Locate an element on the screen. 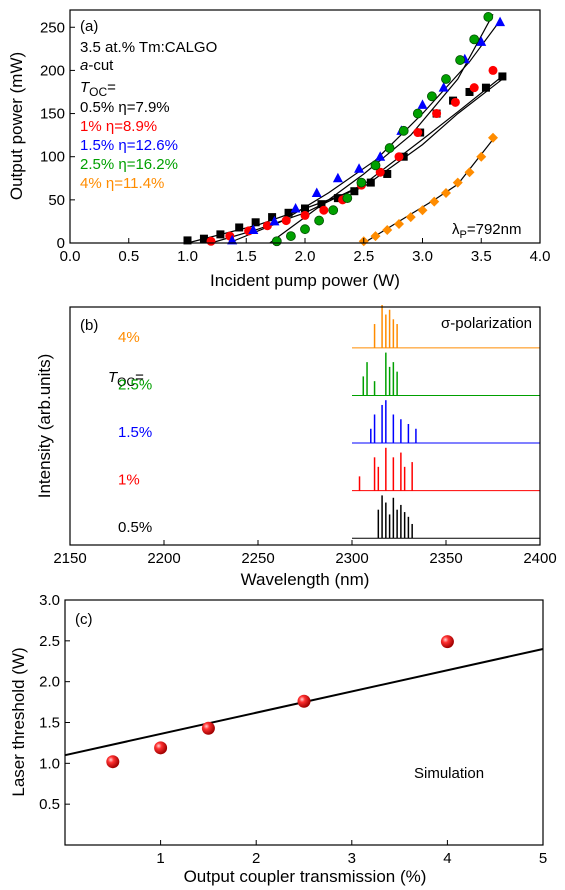 The height and width of the screenshot is (890, 565). panel-a-xlabel: Incident pump power (W) is located at coordinates (305, 280).